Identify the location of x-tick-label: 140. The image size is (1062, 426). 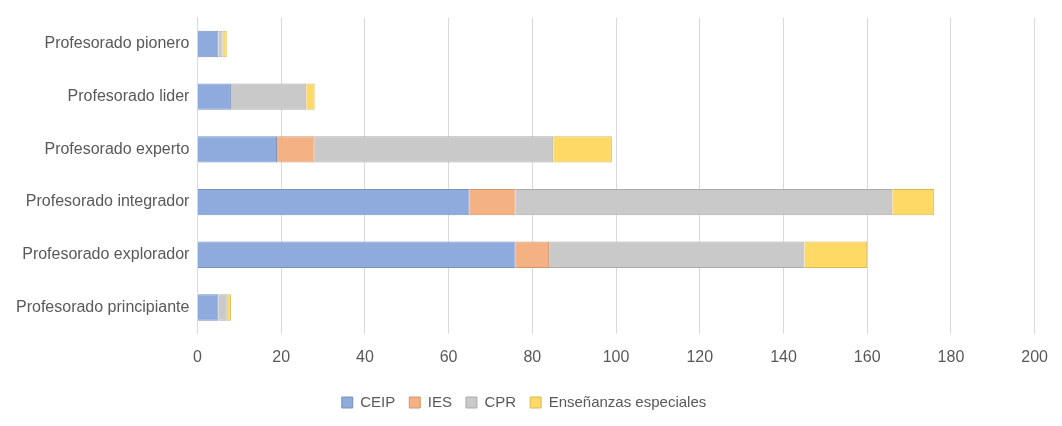
(783, 356).